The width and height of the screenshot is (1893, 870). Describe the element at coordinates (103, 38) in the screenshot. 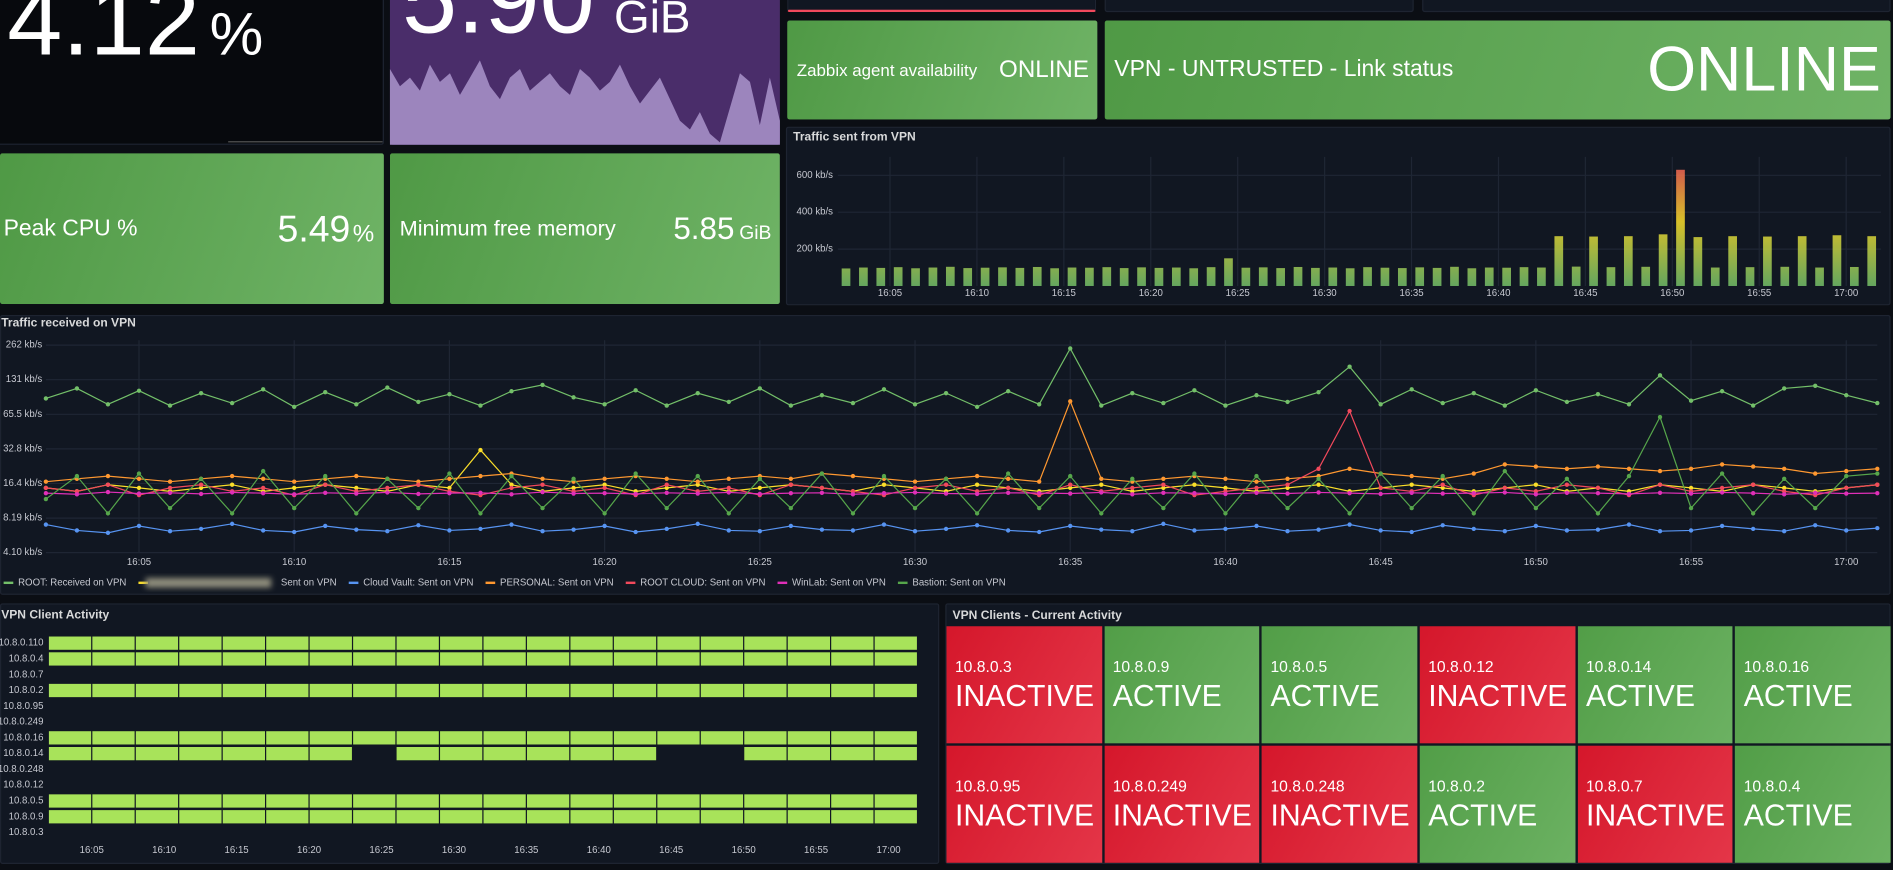

I see `stat-value: 4.12` at that location.